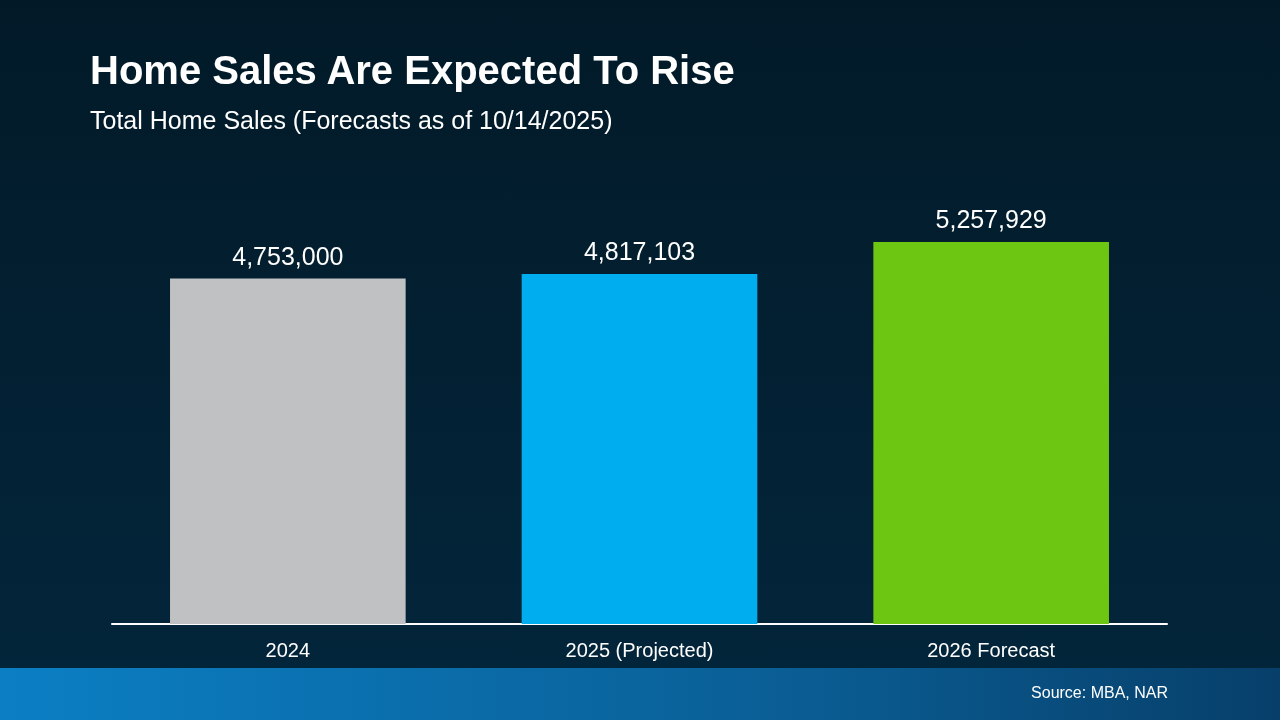 The width and height of the screenshot is (1280, 720). What do you see at coordinates (351, 120) in the screenshot?
I see `chart-subtitle: Total Home Sales (Forecasts as of 10/14/2025)` at bounding box center [351, 120].